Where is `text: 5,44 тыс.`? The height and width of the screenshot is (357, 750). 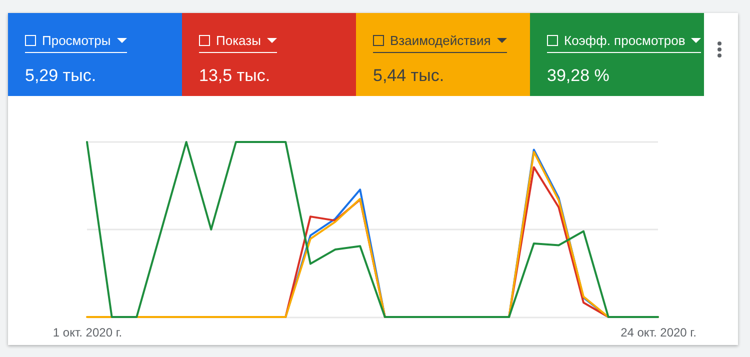 text: 5,44 тыс. is located at coordinates (409, 76).